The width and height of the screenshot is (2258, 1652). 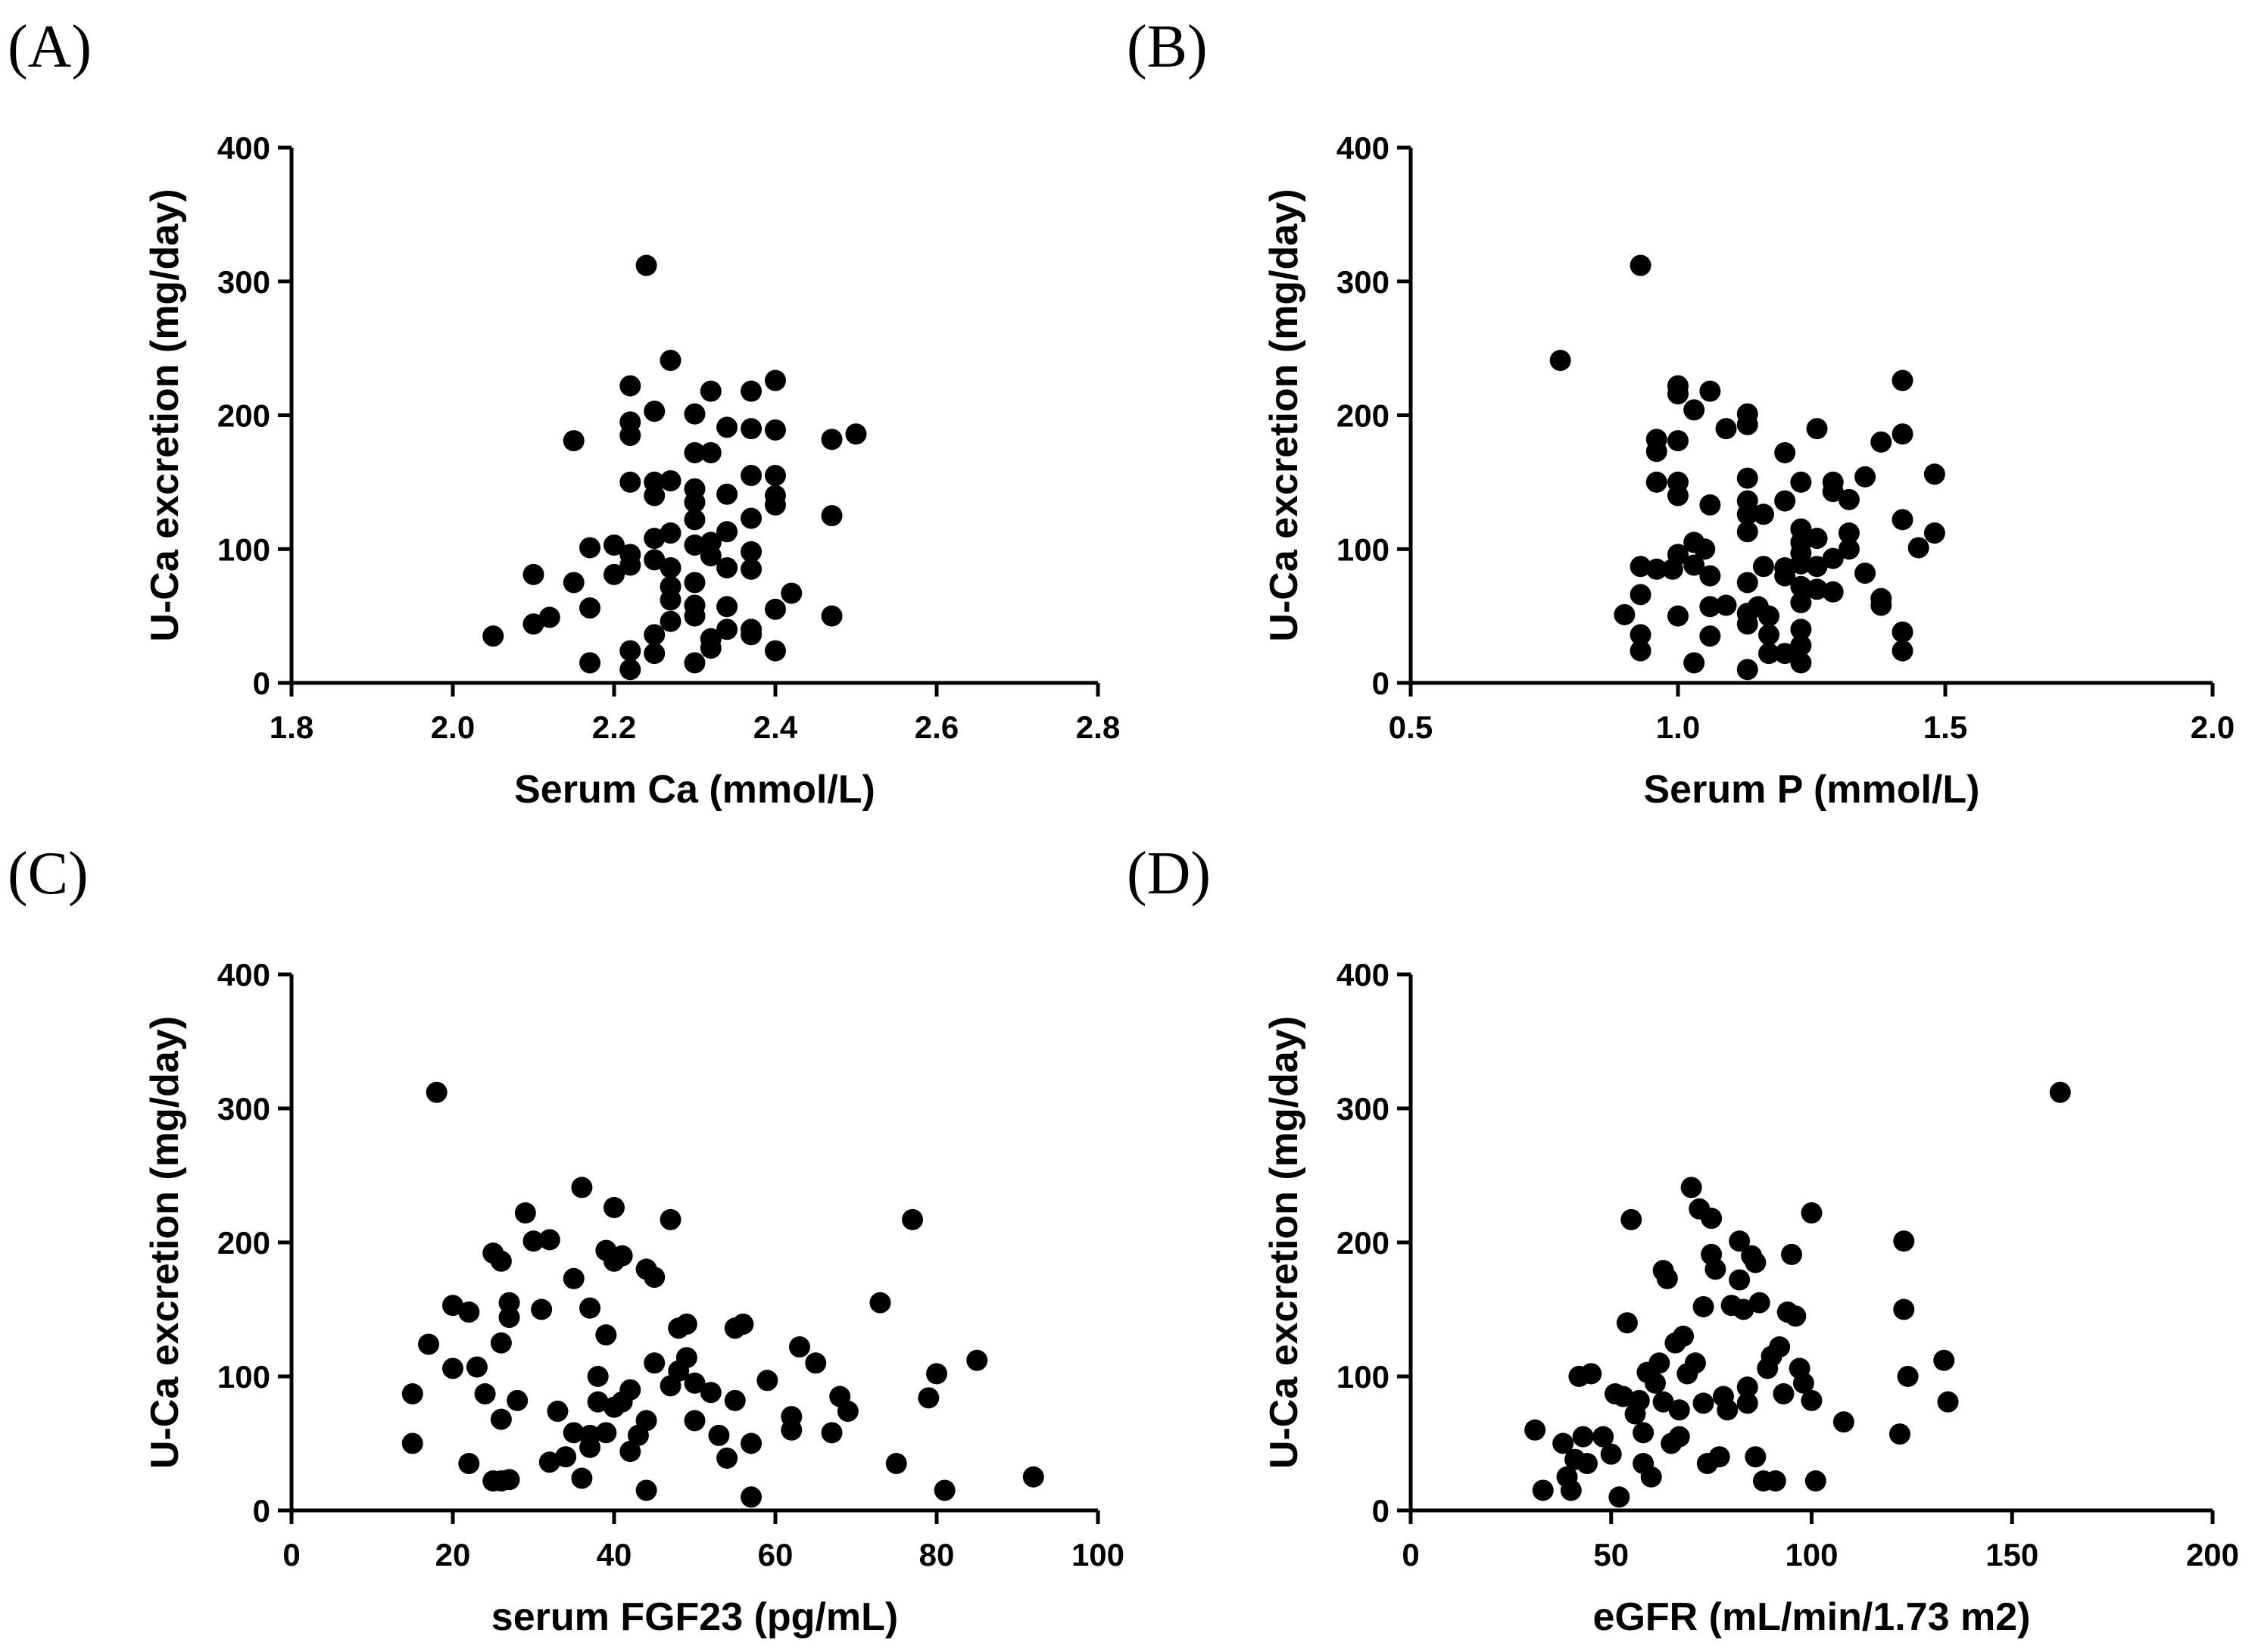 What do you see at coordinates (1811, 1555) in the screenshot?
I see `x-tick-label: 100` at bounding box center [1811, 1555].